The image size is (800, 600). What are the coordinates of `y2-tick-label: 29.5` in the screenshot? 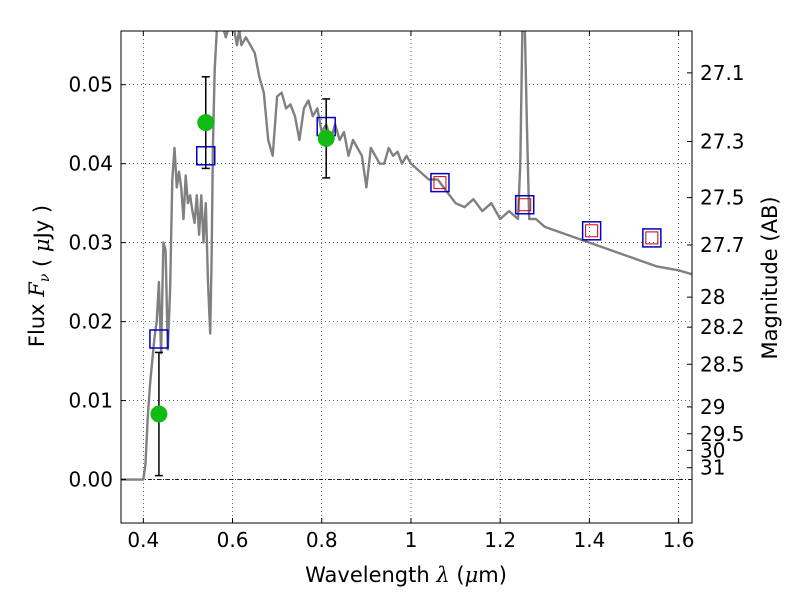 It's located at (722, 434).